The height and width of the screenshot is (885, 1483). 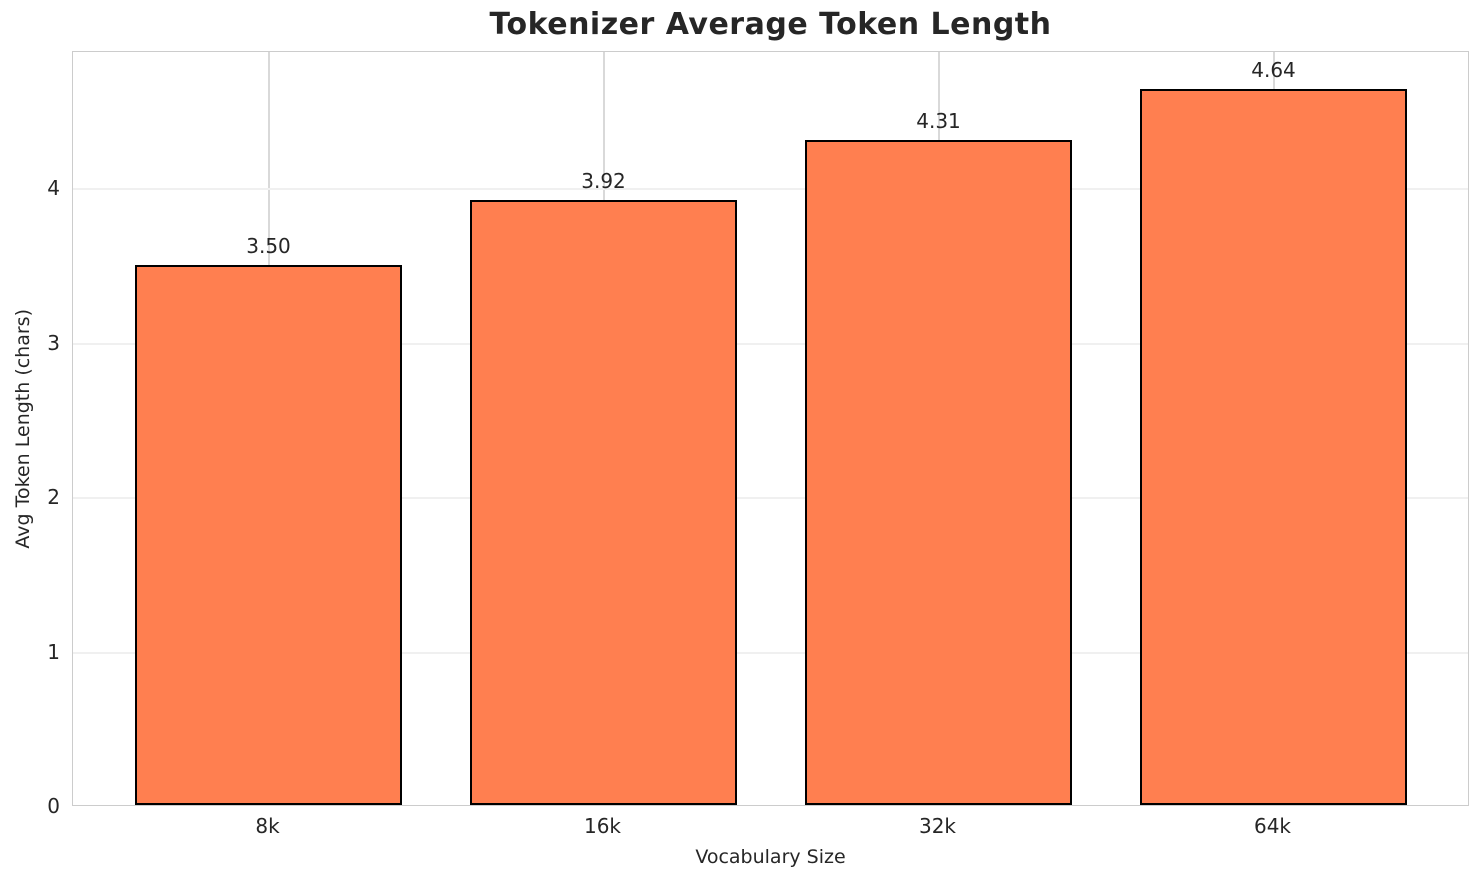 I want to click on x-axis-label: Vocabulary Size, so click(x=770, y=857).